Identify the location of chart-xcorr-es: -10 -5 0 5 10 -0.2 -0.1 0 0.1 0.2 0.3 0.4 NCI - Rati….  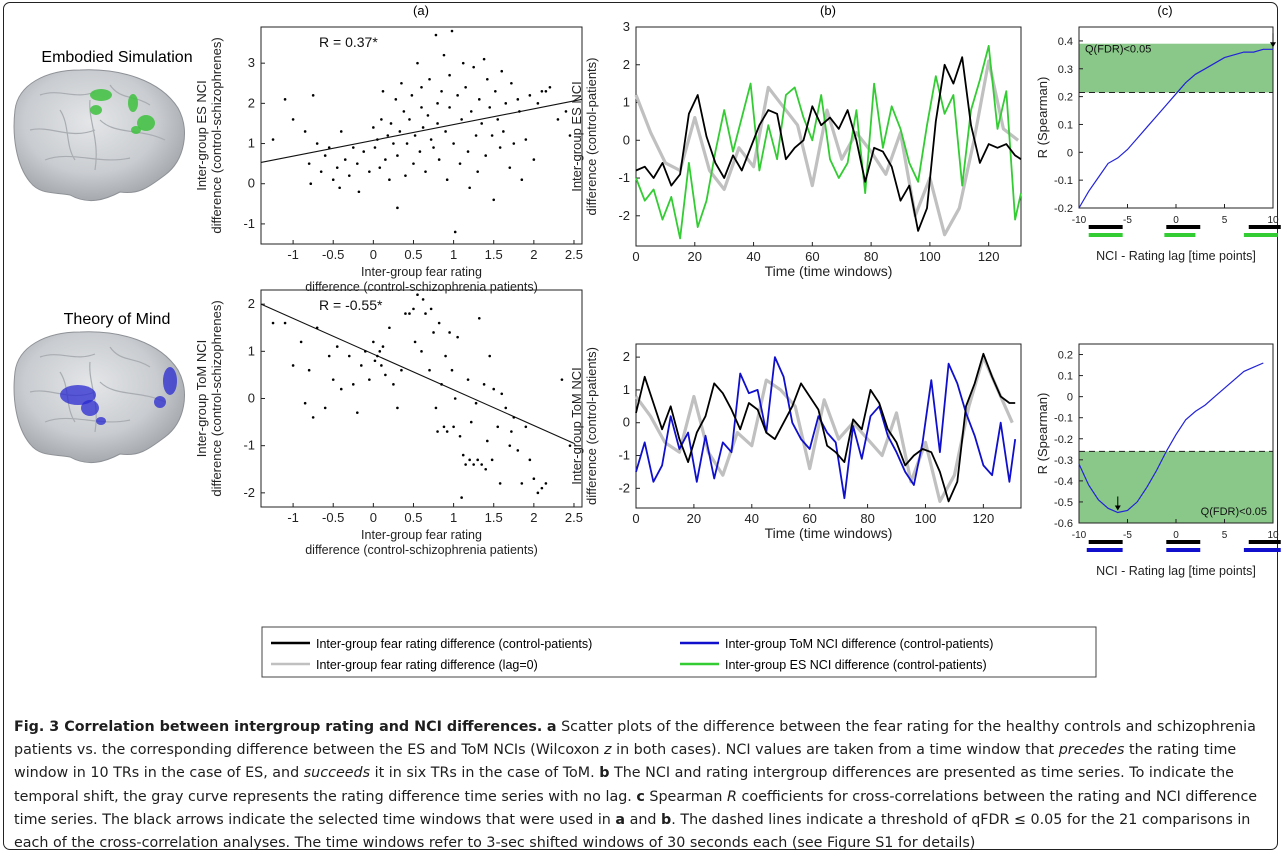
(1158, 144).